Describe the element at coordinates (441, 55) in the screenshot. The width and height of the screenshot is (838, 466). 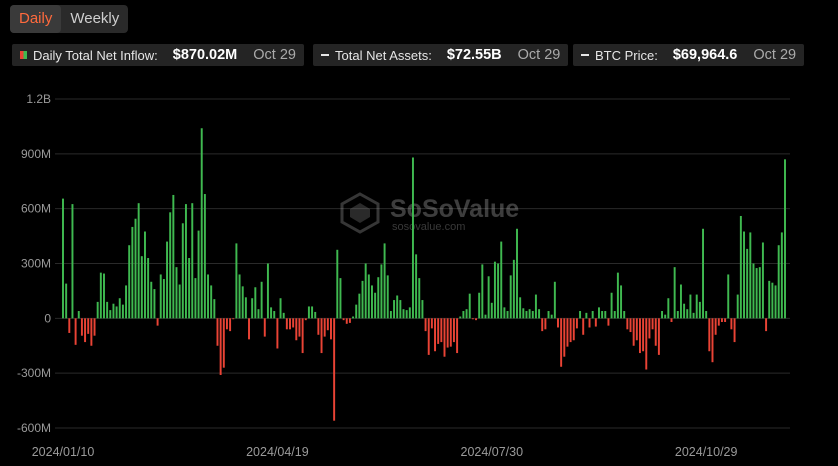
I see `legend-net-assets: Total Net Assets: $72.55B Oct 29` at that location.